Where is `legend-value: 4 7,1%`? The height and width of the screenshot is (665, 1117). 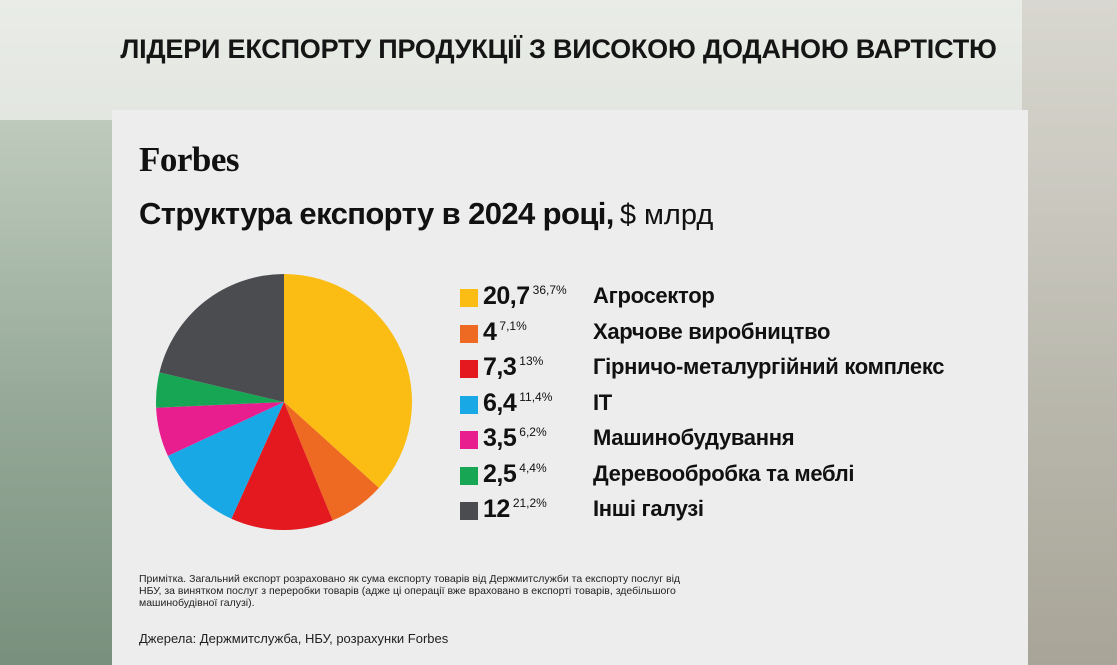 legend-value: 4 7,1% is located at coordinates (505, 332).